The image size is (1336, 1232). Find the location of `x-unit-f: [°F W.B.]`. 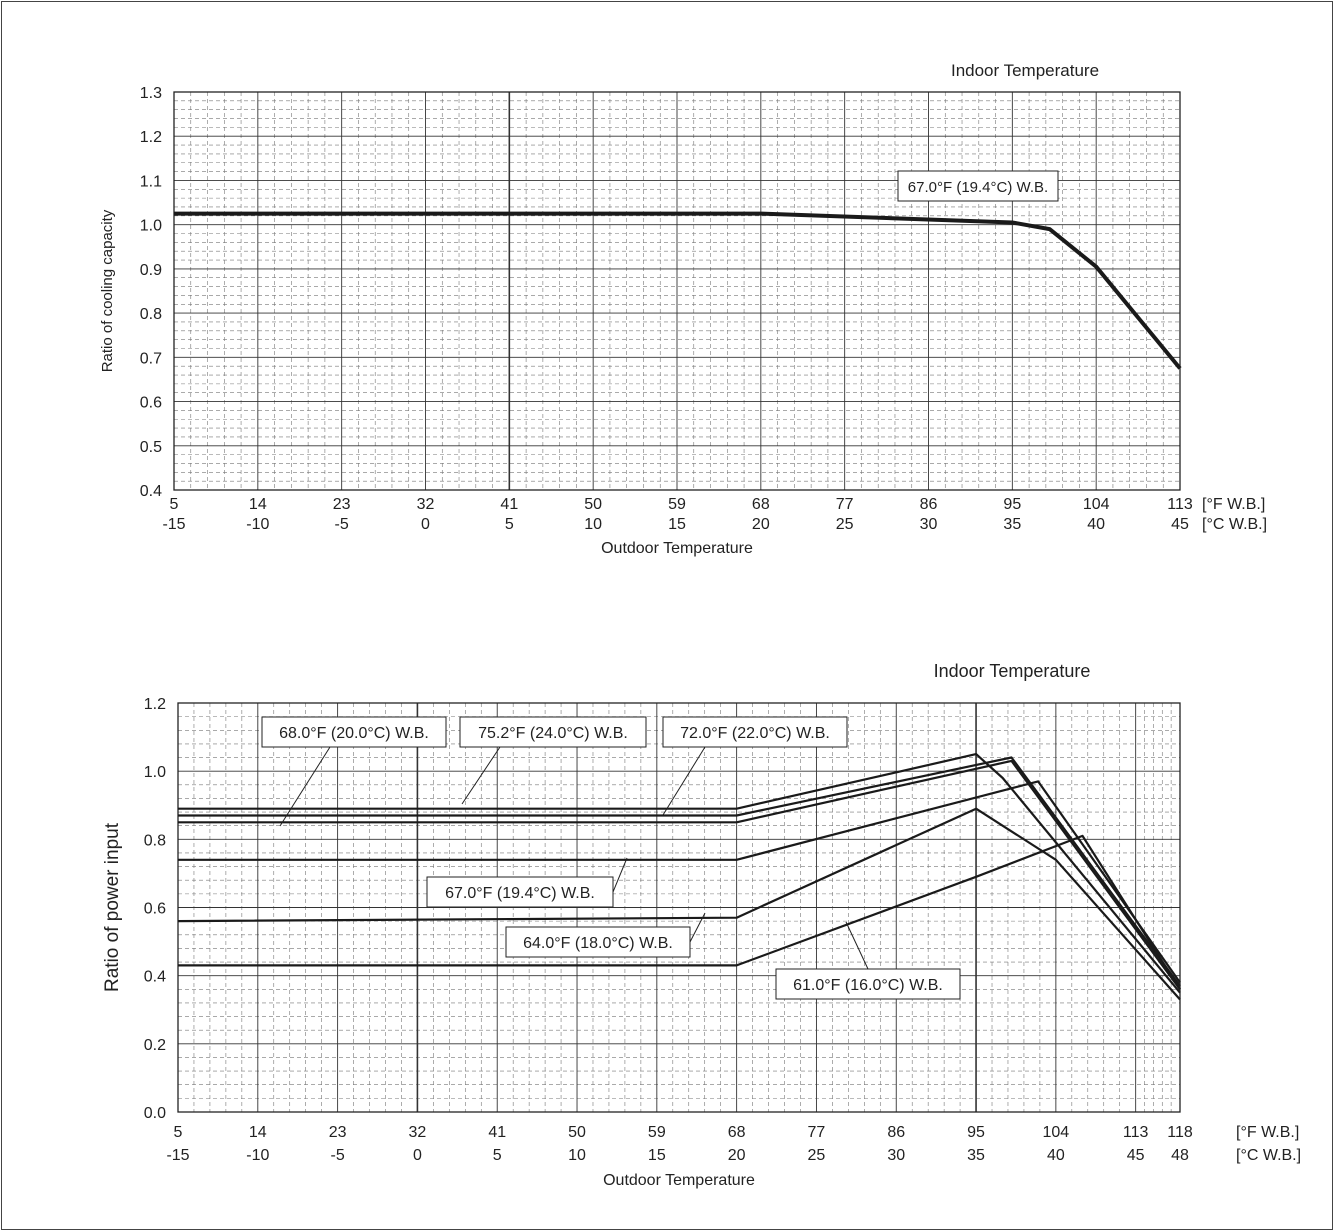

x-unit-f: [°F W.B.] is located at coordinates (1267, 1132).